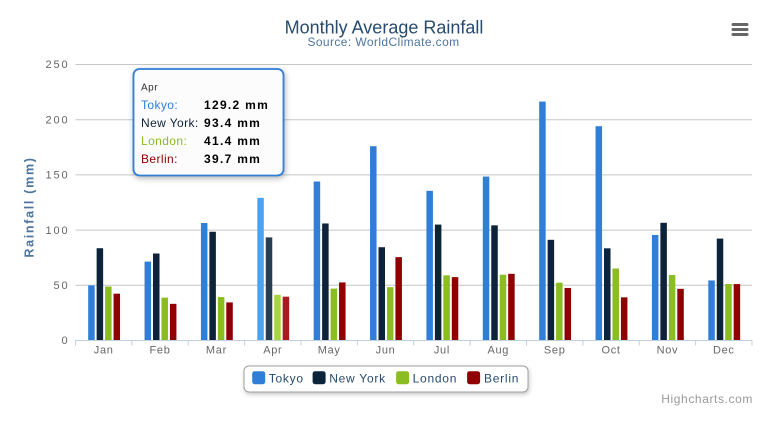  I want to click on svg-text: Source: WorldClimate.com, so click(383, 42).